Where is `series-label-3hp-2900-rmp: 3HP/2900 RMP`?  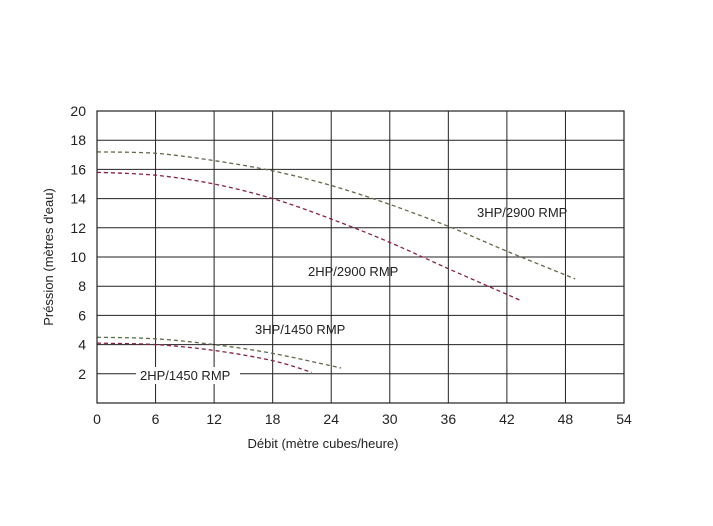 series-label-3hp-2900-rmp: 3HP/2900 RMP is located at coordinates (522, 212).